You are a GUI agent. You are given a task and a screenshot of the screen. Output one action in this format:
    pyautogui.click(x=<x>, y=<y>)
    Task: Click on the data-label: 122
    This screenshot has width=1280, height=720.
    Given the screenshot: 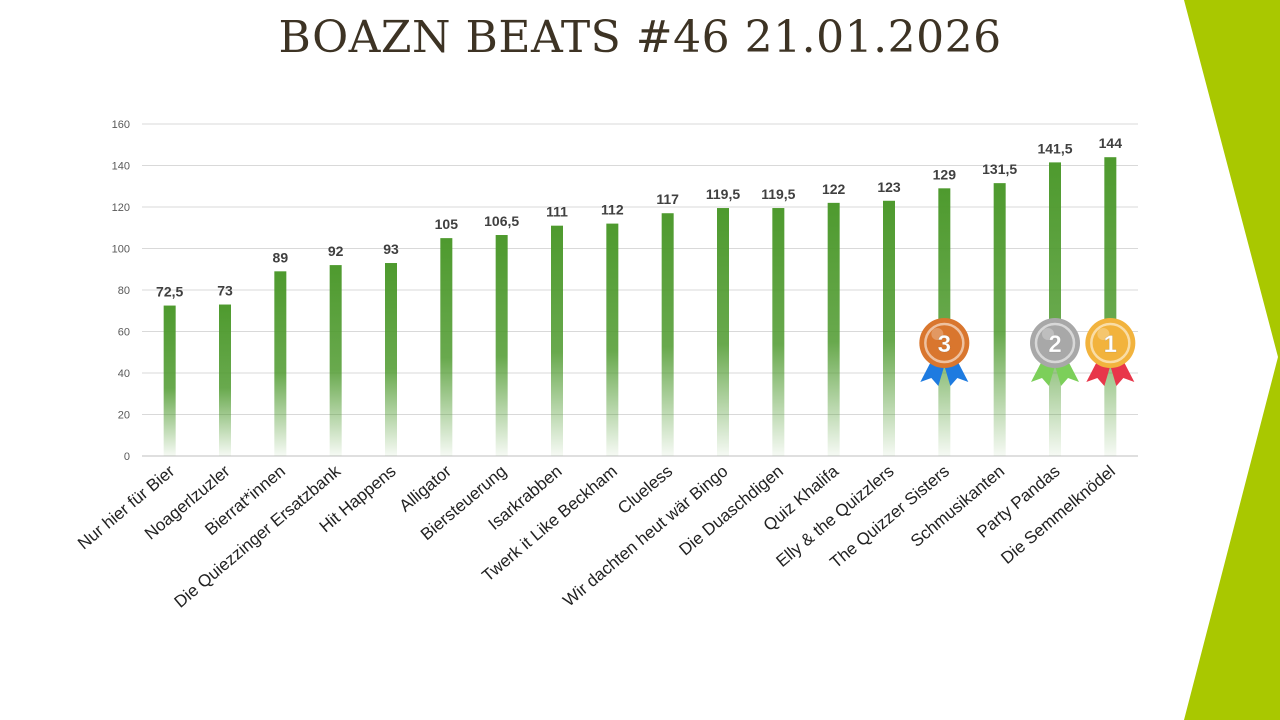 What is the action you would take?
    pyautogui.click(x=834, y=189)
    